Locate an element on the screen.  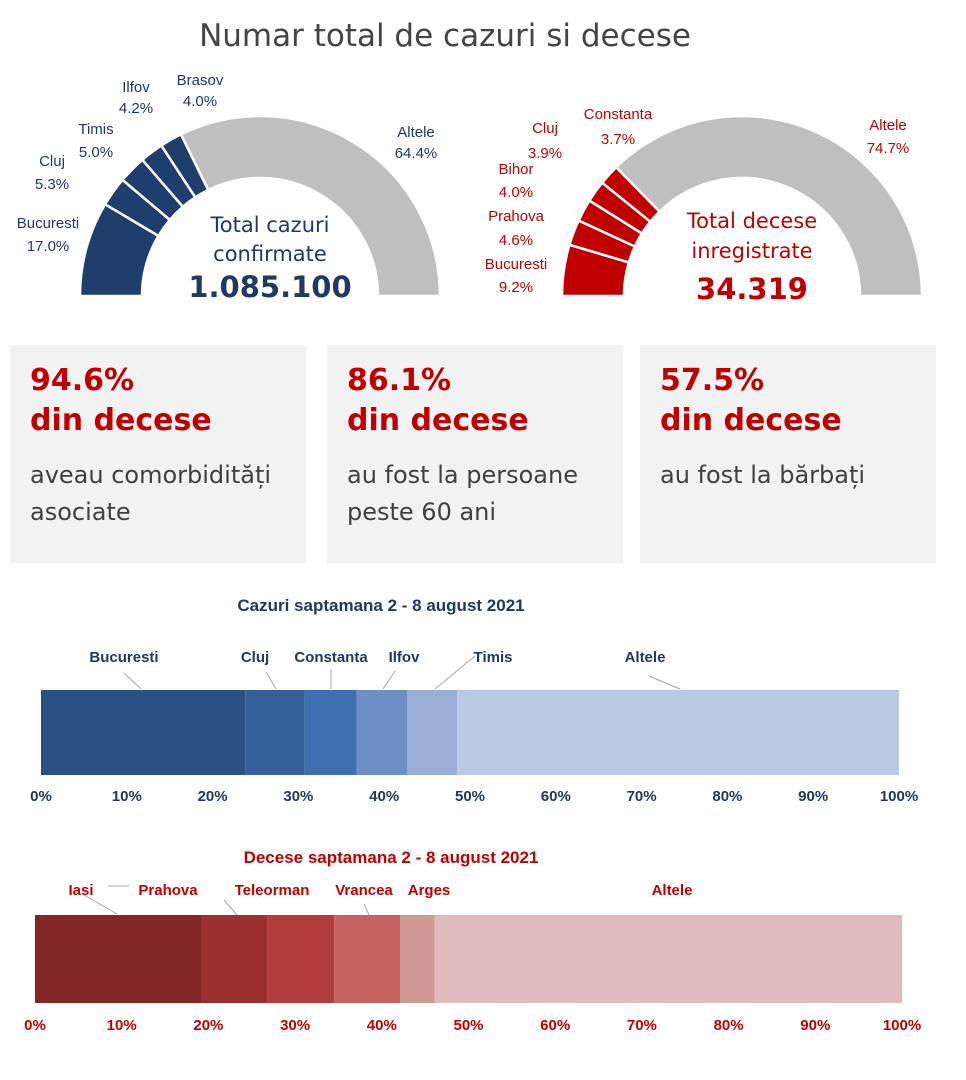
stat-description: au fost la bărbați is located at coordinates (763, 475).